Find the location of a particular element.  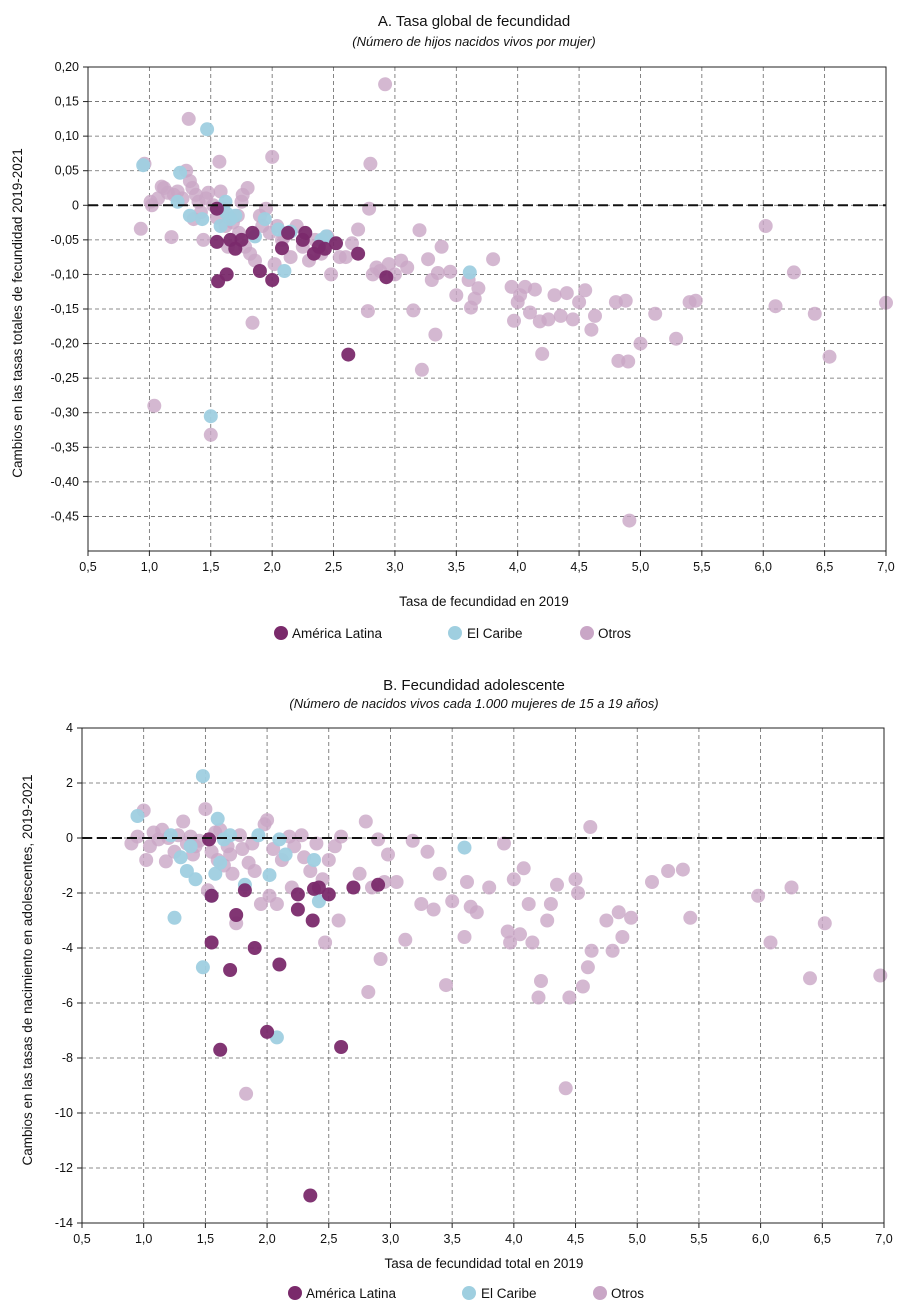

y-tick-label: -2 is located at coordinates (67, 893).